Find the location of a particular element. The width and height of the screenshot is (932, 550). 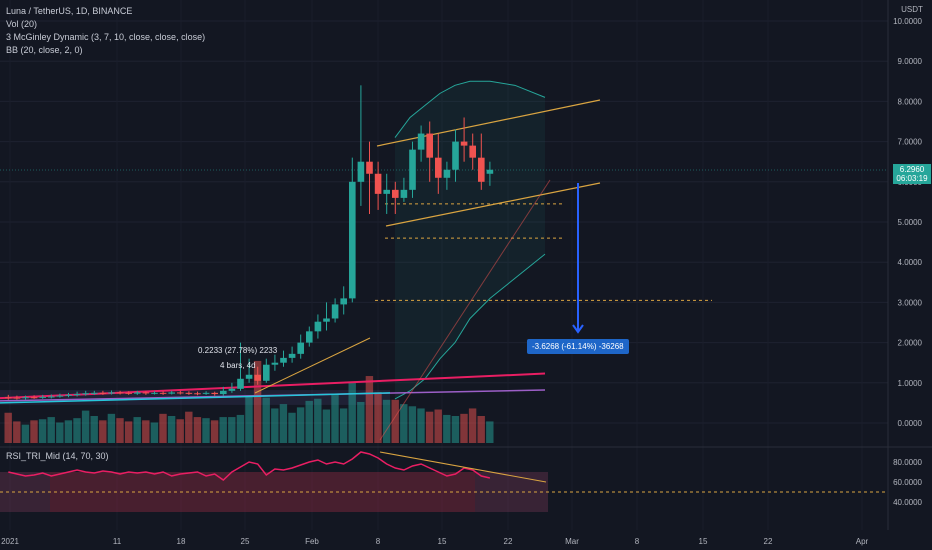

bb-fill is located at coordinates (470, 240).